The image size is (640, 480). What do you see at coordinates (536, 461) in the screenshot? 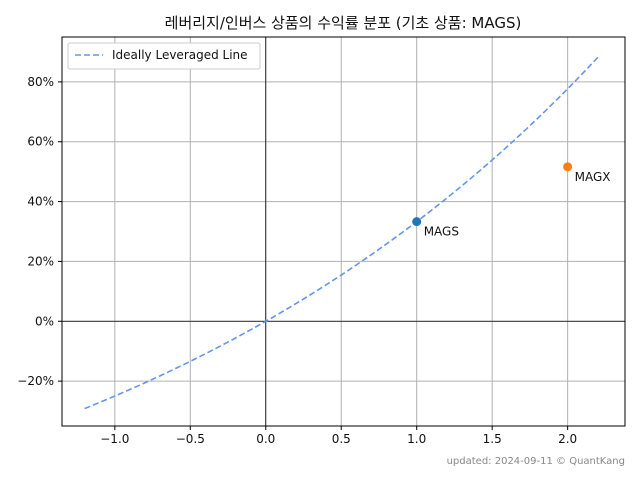
I see `footer-credit: updated: 2024-09-11 © QuantKang` at bounding box center [536, 461].